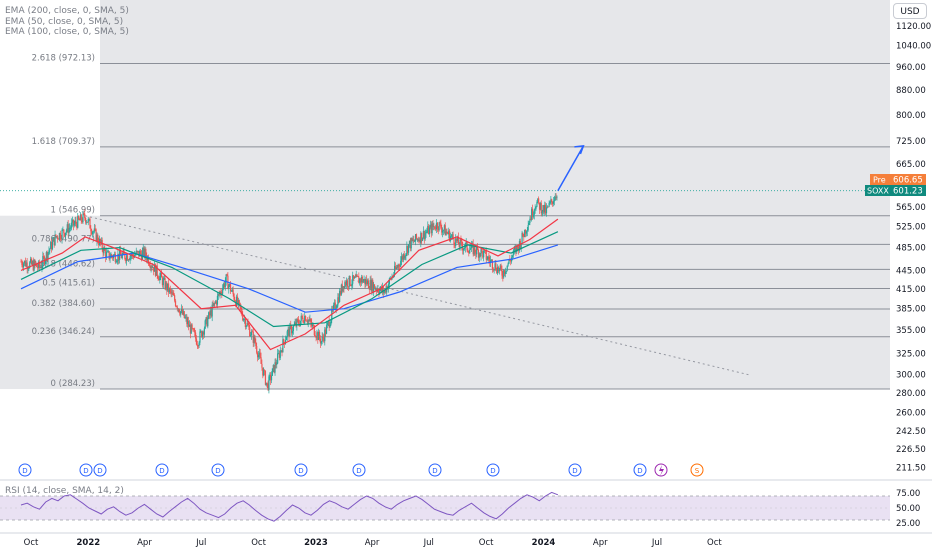 Image resolution: width=932 pixels, height=554 pixels. Describe the element at coordinates (910, 11) in the screenshot. I see `currency-button: USD` at that location.